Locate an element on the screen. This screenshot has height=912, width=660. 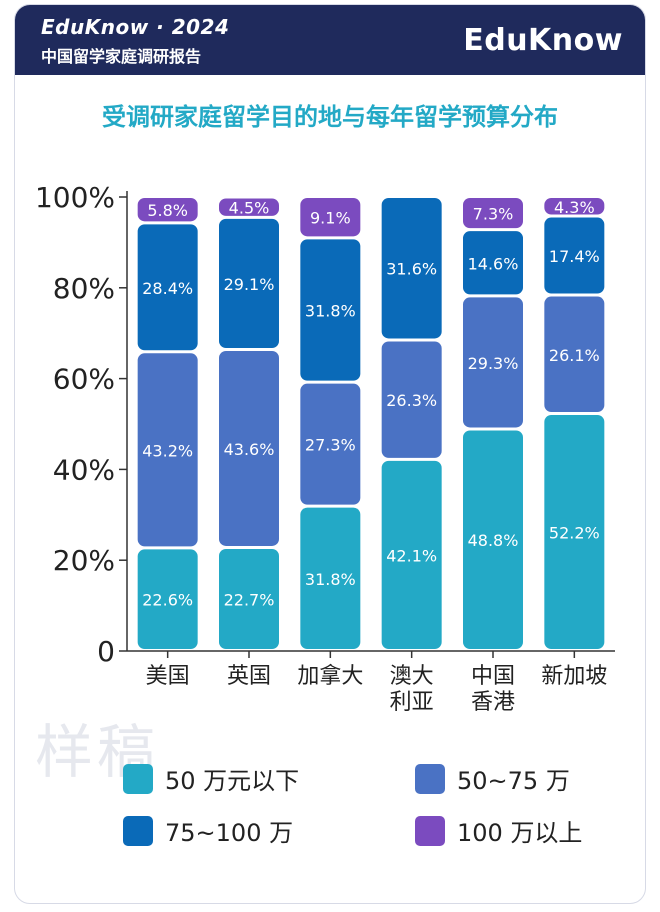
data-label: 5.8% is located at coordinates (167, 210).